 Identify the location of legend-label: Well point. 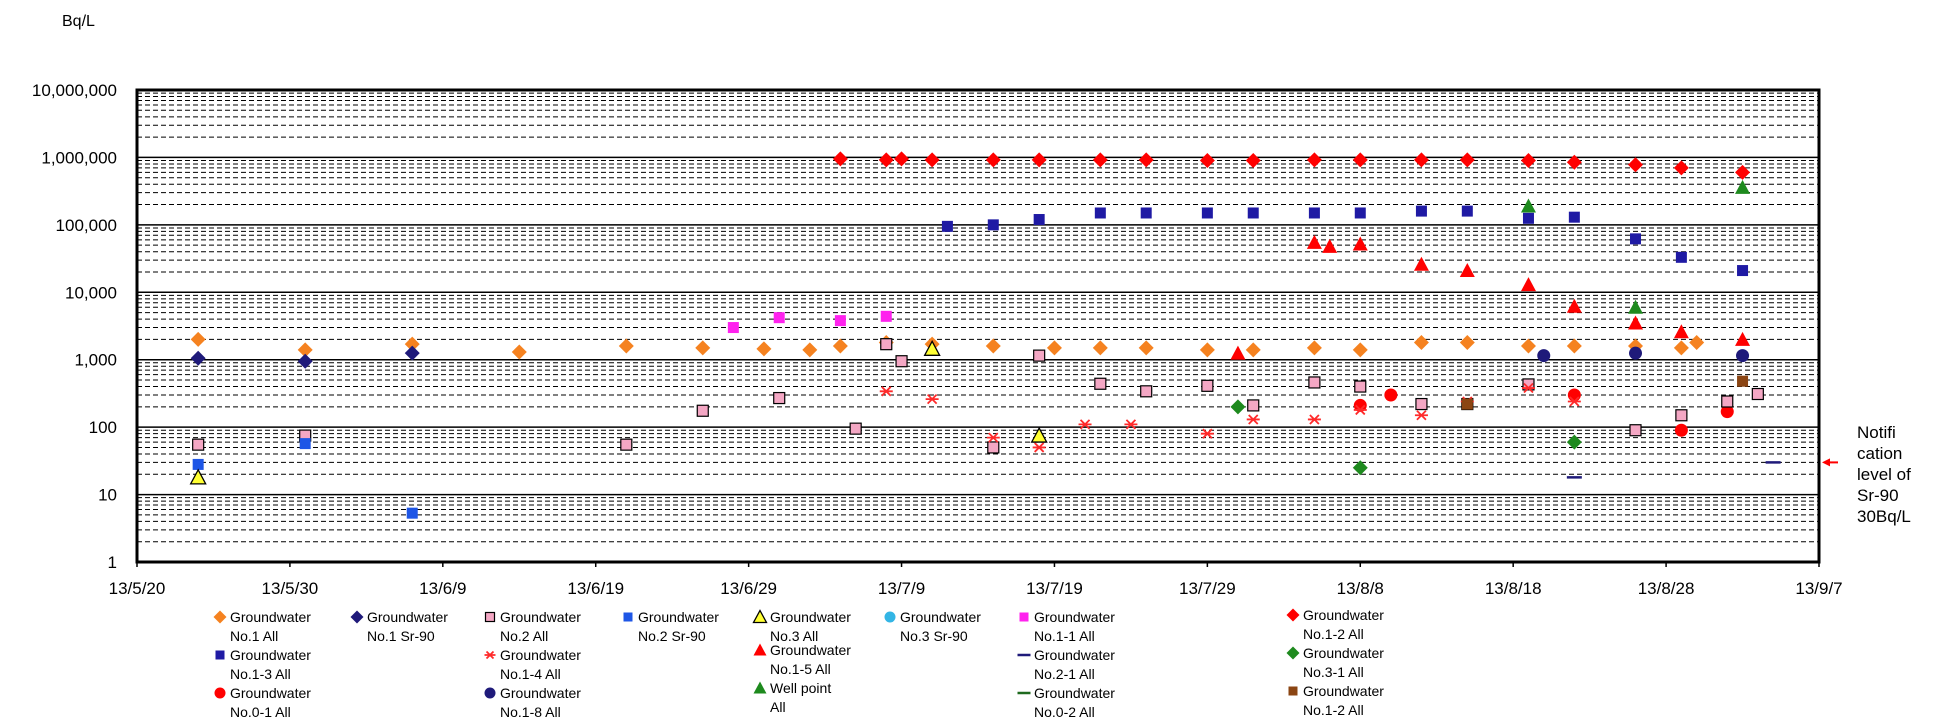
(800, 688).